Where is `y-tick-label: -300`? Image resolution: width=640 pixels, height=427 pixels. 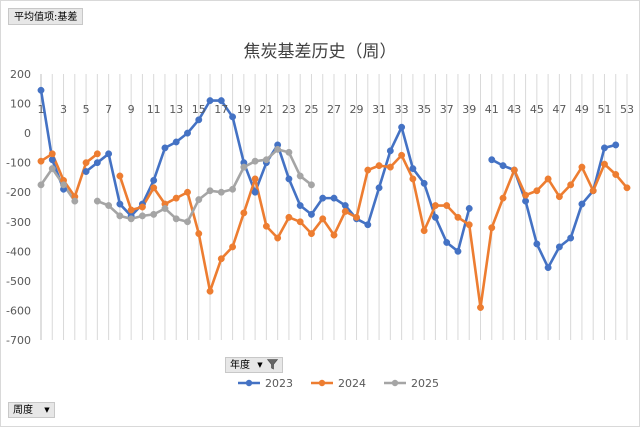 y-tick-label: -300 is located at coordinates (18, 222).